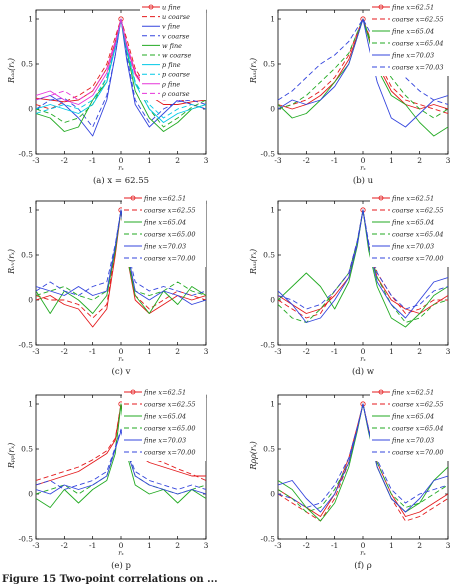  Describe the element at coordinates (121, 180) in the screenshot. I see `panel-caption: (a) x = 62.55` at that location.